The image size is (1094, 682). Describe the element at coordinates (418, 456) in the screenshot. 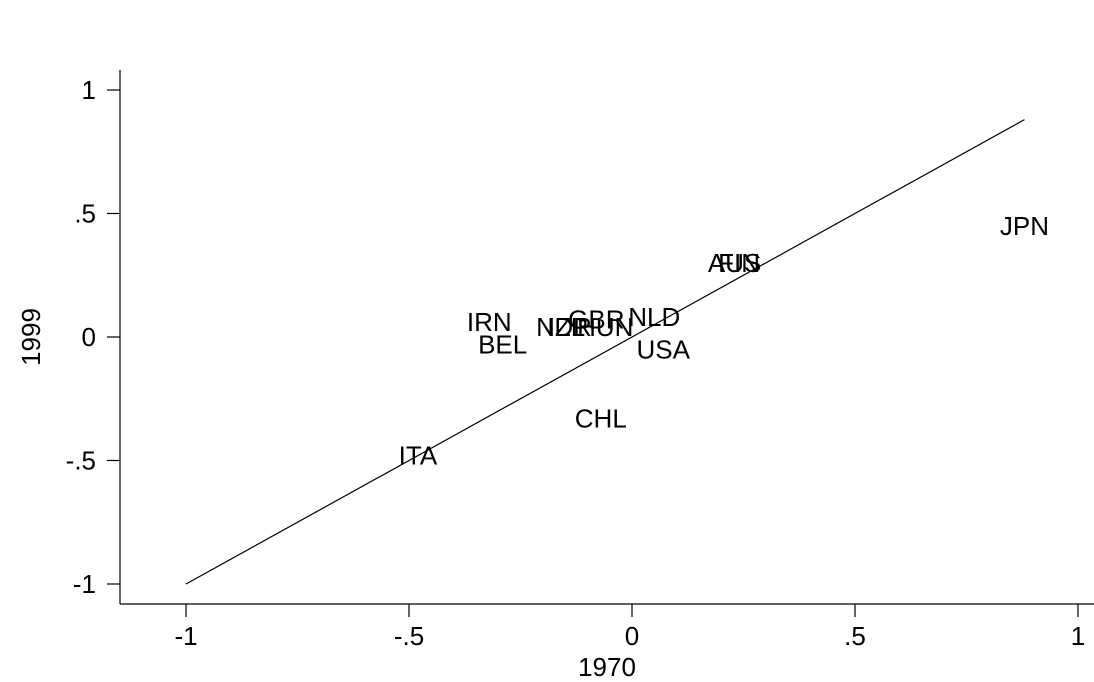

I see `point-label-ita: ITA` at that location.